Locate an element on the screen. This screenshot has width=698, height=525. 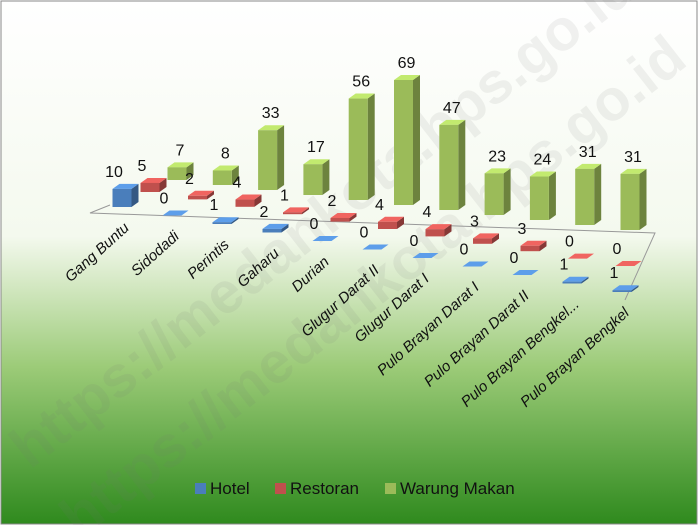
data-label: 5 is located at coordinates (142, 166).